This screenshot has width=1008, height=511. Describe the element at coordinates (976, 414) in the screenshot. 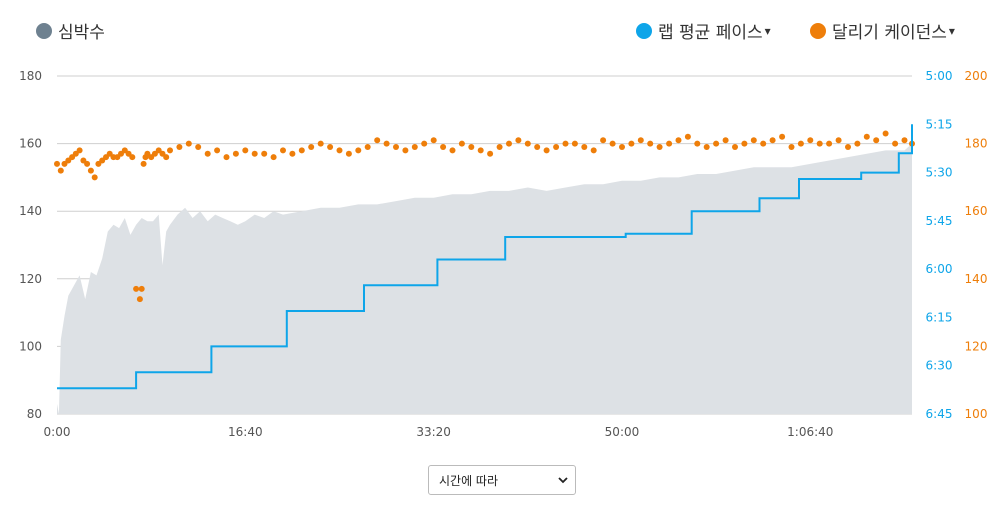

I see `y-cadence-tick-label: 100` at that location.